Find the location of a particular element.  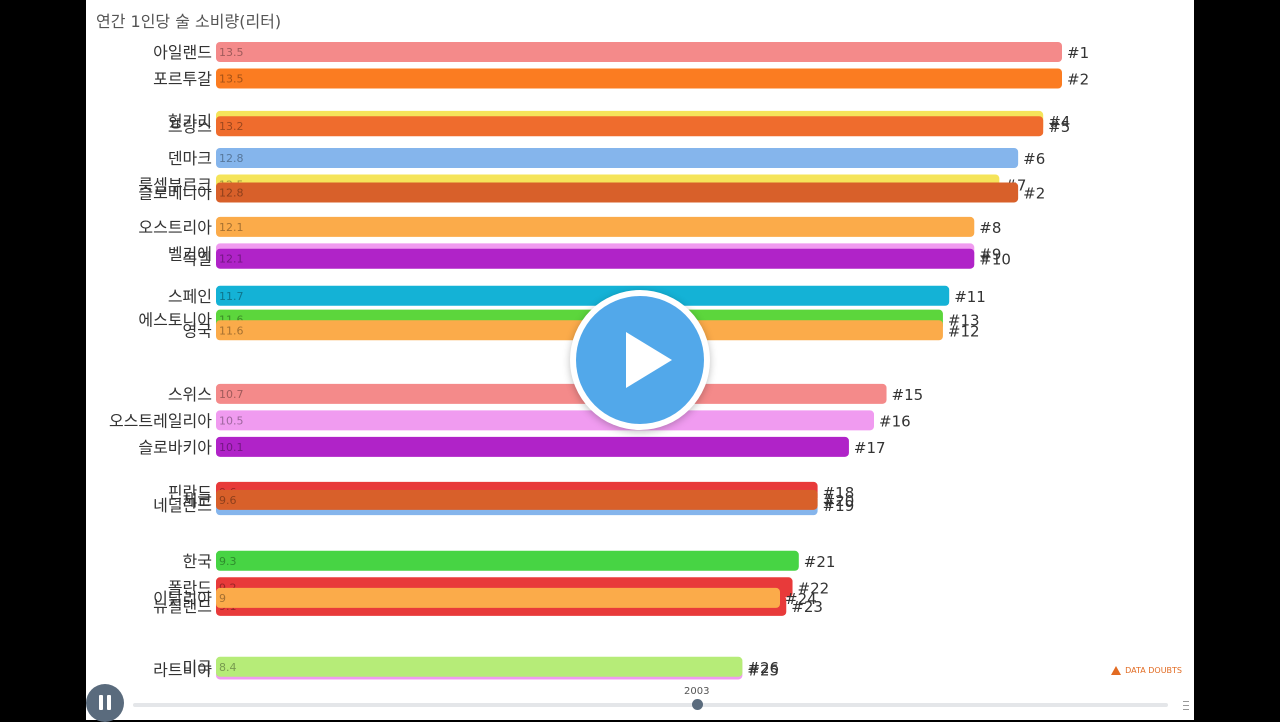

chart-title: 연간 1인당 술 소비량(리터) is located at coordinates (189, 21).